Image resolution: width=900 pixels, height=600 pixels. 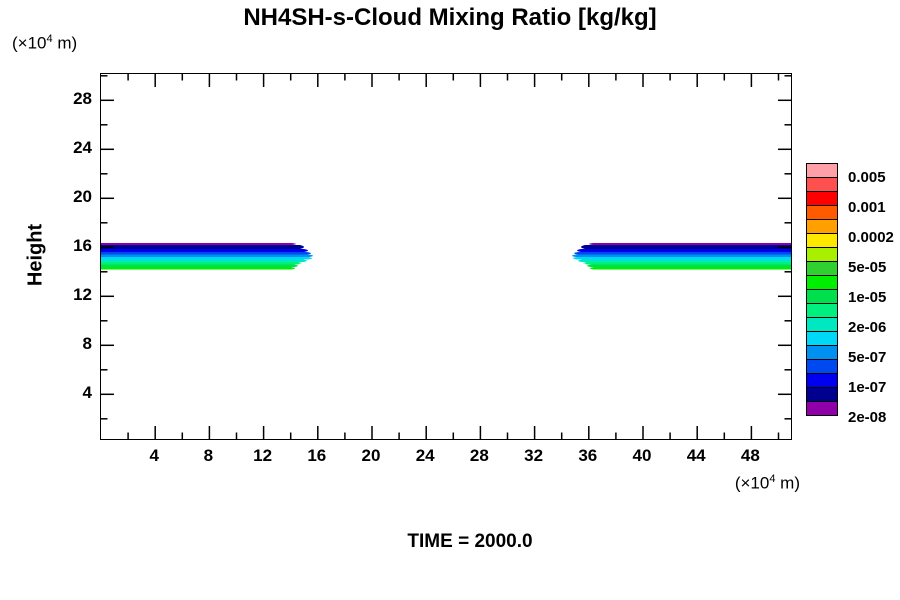 I want to click on legend-swatch-column, so click(x=853, y=289).